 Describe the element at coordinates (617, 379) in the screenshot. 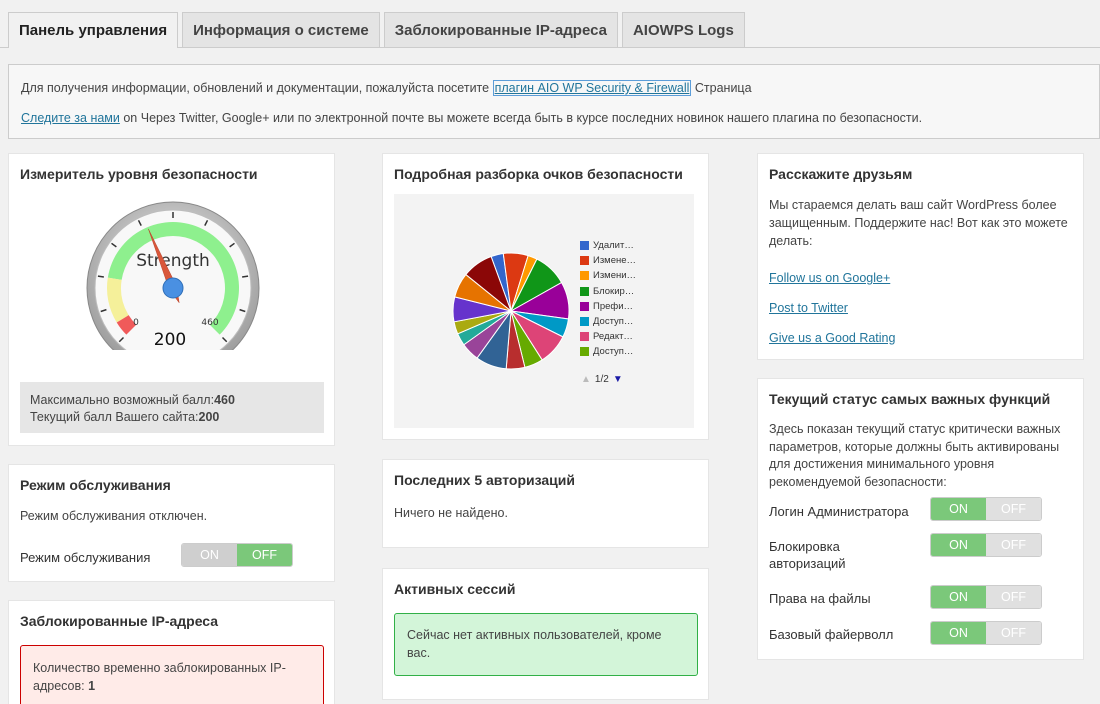

I see `triangle-down-icon: ▼` at that location.